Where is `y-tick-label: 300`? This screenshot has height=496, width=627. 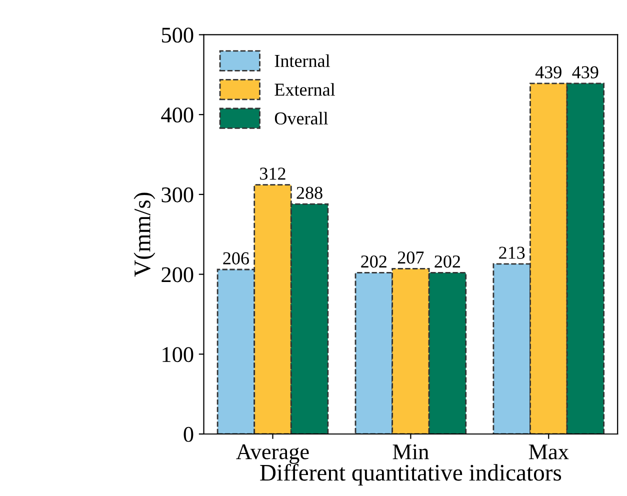
y-tick-label: 300 is located at coordinates (178, 194).